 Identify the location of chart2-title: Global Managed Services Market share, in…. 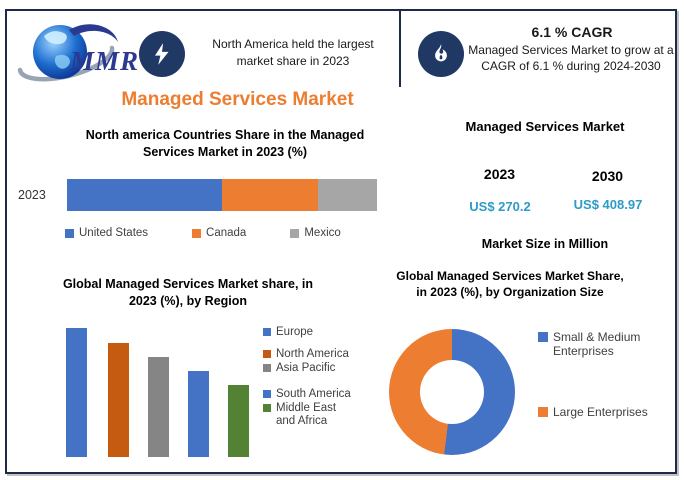
(188, 292).